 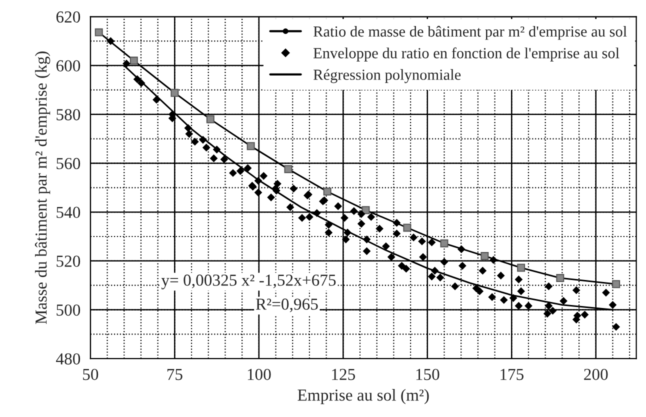 I want to click on legend-label: Régression polynomiale, so click(x=387, y=76).